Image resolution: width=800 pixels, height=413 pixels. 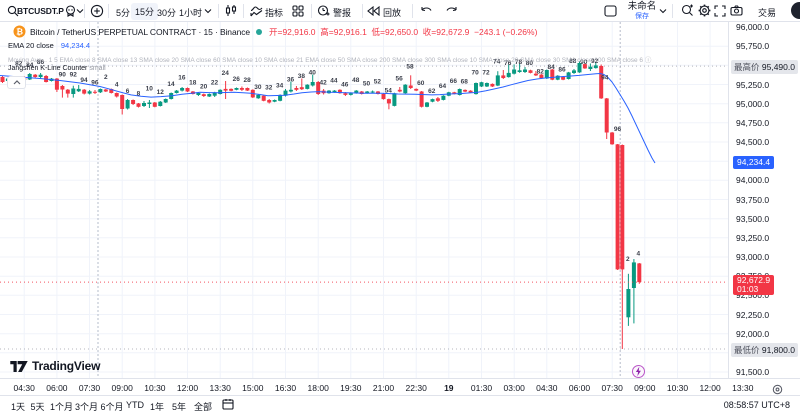 I want to click on svg-text: 66, so click(x=454, y=81).